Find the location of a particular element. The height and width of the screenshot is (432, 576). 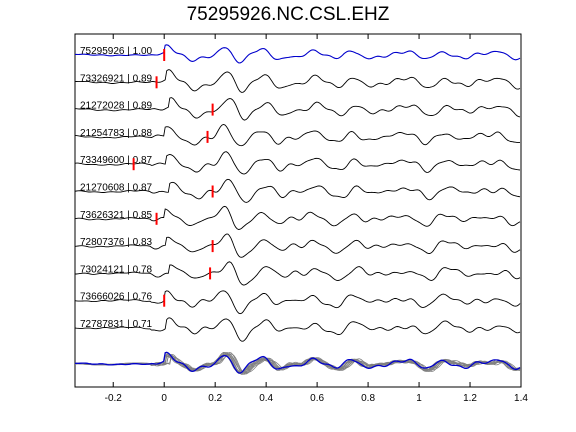

x-tick-label: 1.4 is located at coordinates (521, 398).